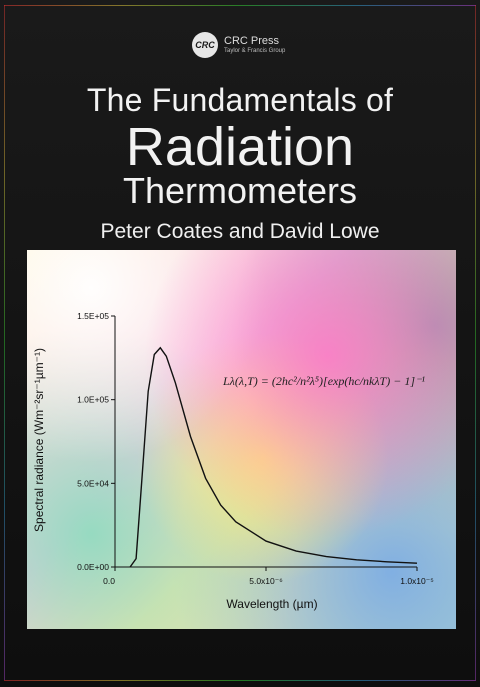 The height and width of the screenshot is (687, 480). What do you see at coordinates (4, 342) in the screenshot?
I see `left-border-line` at bounding box center [4, 342].